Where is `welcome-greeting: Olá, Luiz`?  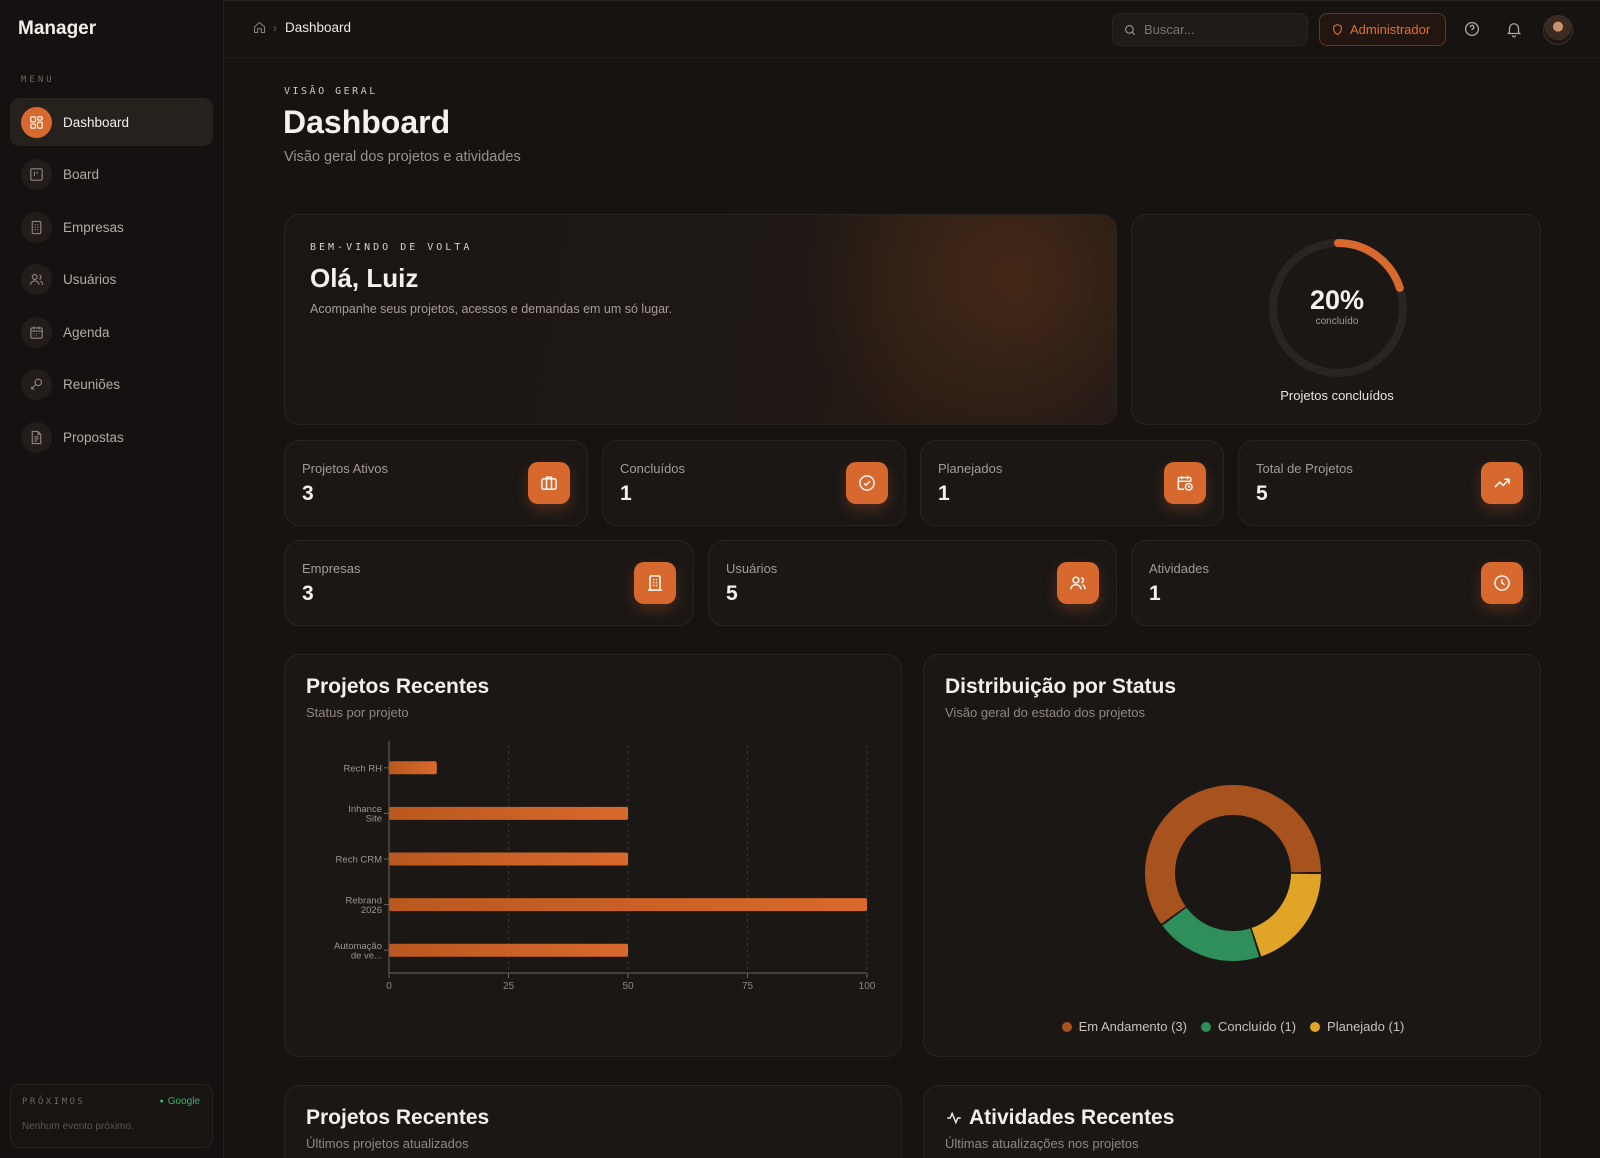
welcome-greeting: Olá, Luiz is located at coordinates (364, 278).